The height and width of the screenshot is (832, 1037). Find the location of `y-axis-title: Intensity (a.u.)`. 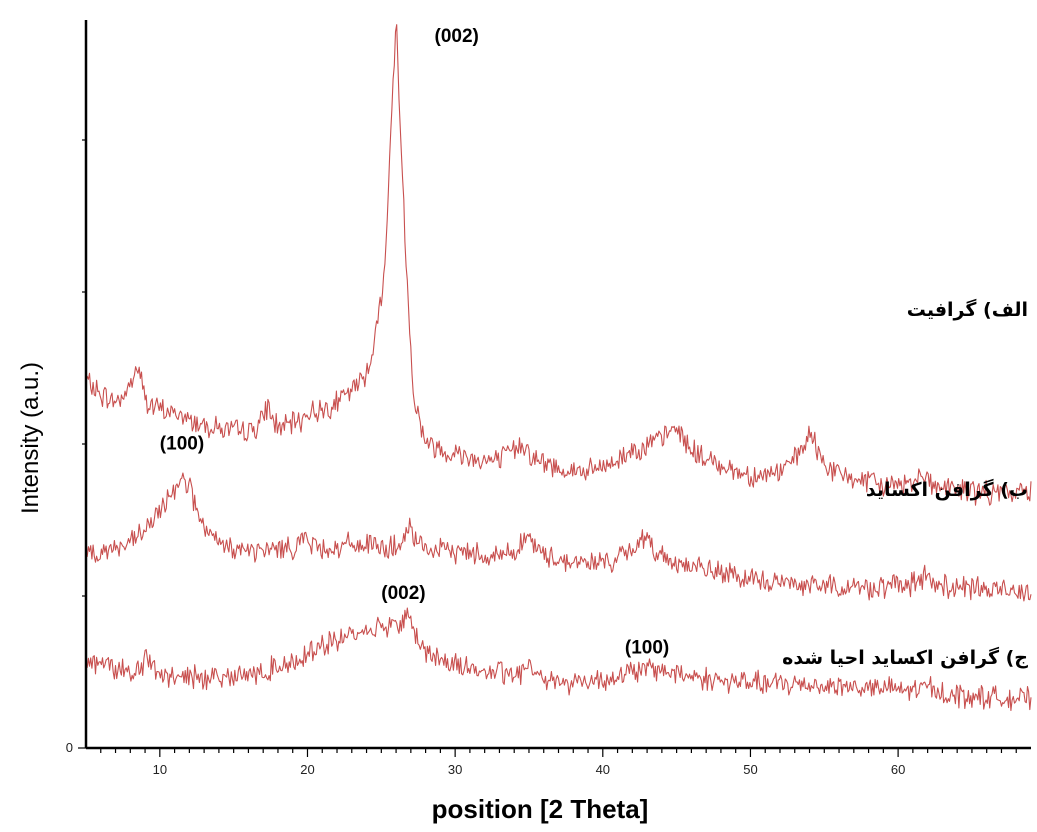

y-axis-title: Intensity (a.u.) is located at coordinates (30, 438).